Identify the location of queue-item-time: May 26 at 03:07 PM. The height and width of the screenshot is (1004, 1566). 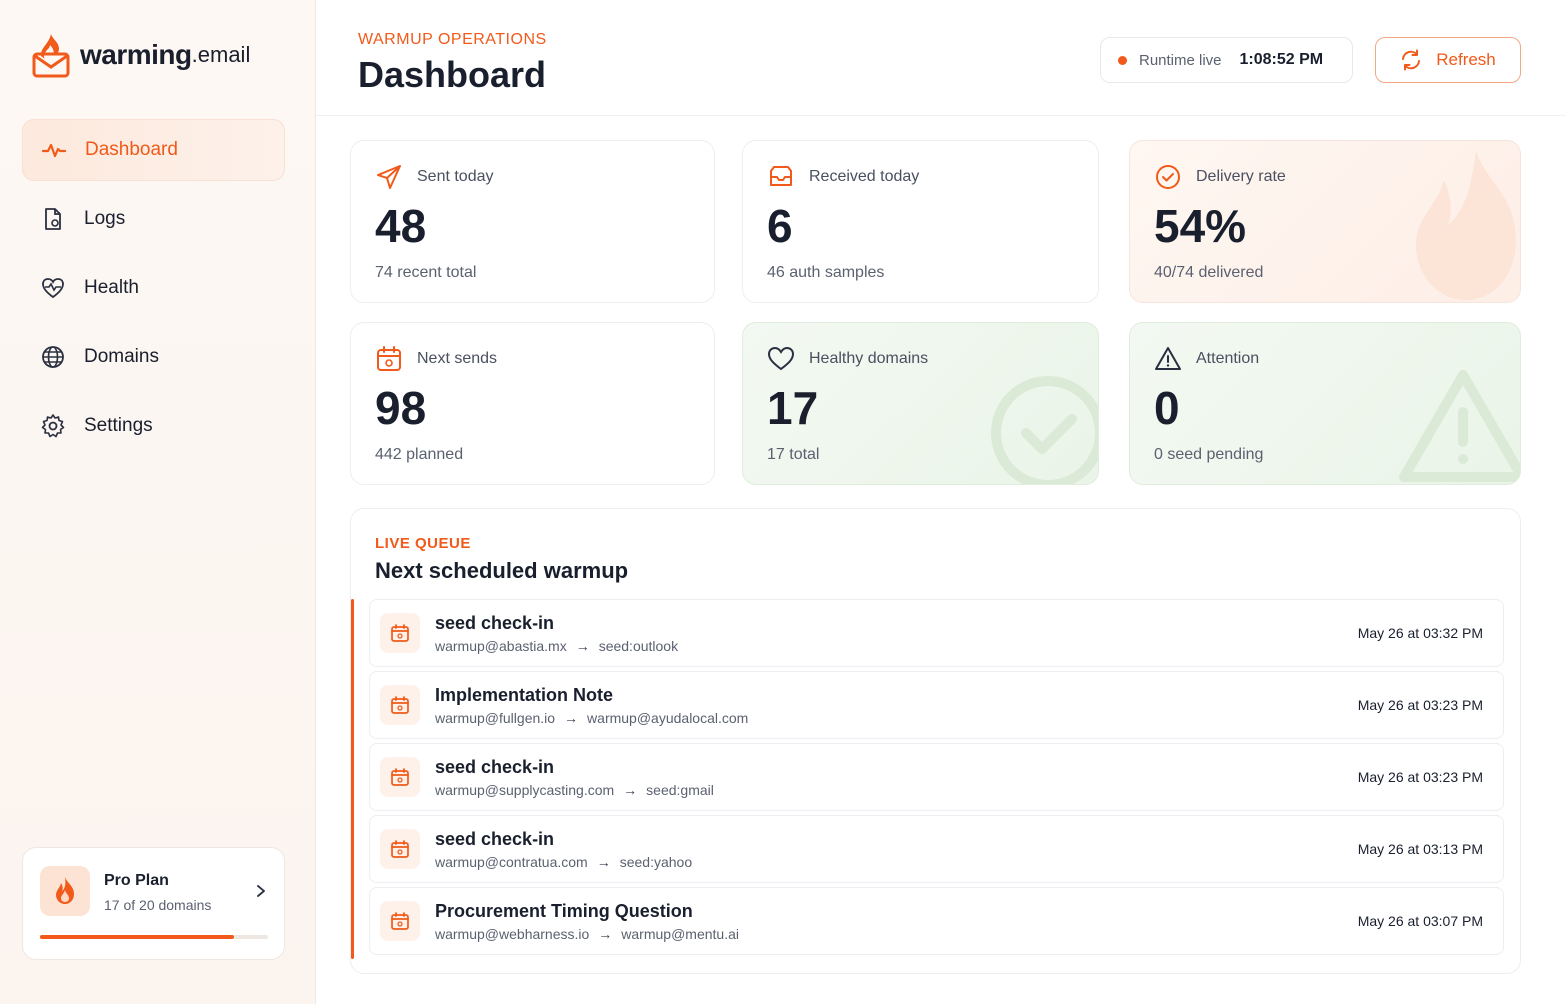
(1420, 921).